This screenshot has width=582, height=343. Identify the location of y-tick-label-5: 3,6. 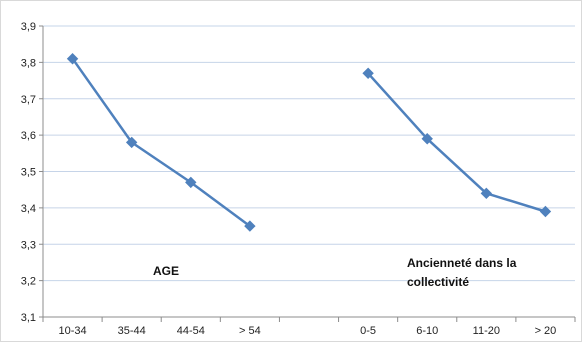
(28, 136).